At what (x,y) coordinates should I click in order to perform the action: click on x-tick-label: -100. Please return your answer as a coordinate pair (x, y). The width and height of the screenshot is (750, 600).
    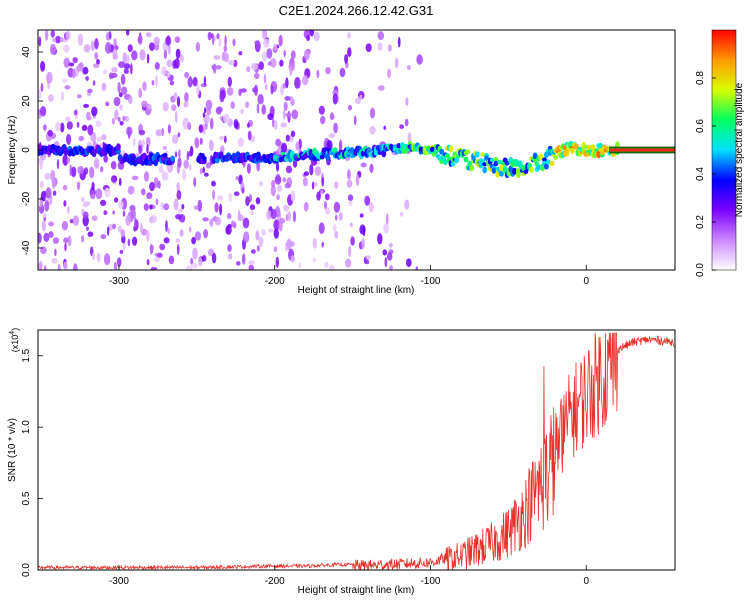
    Looking at the image, I should click on (430, 581).